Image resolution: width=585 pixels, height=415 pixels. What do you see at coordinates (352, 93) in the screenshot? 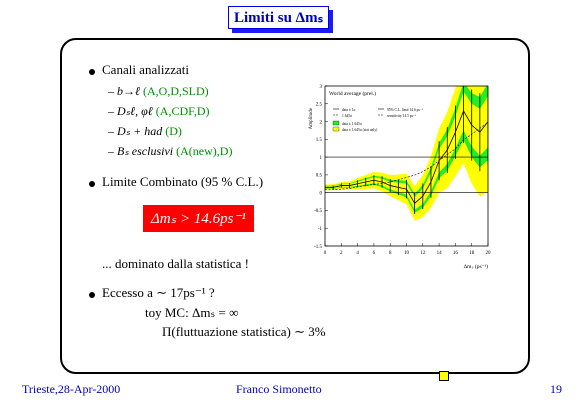
I see `plot-title: World average (prel.)` at bounding box center [352, 93].